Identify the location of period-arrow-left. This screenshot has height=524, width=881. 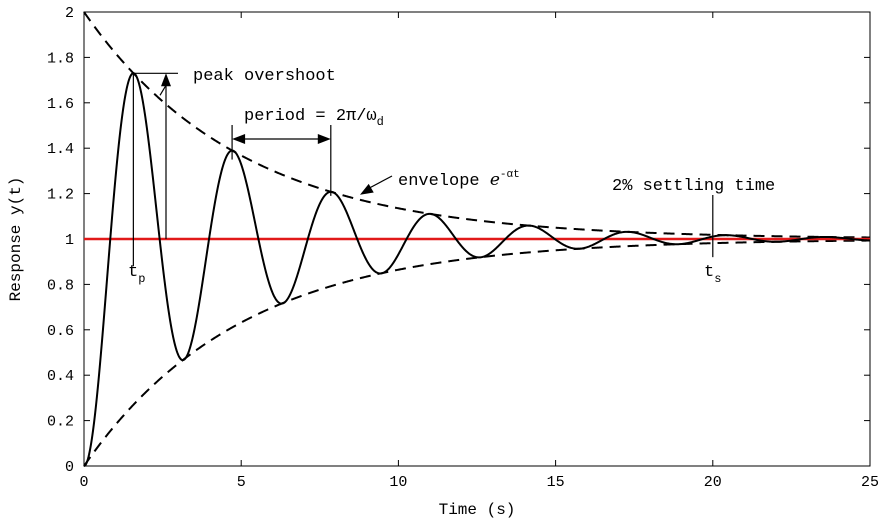
(239, 139).